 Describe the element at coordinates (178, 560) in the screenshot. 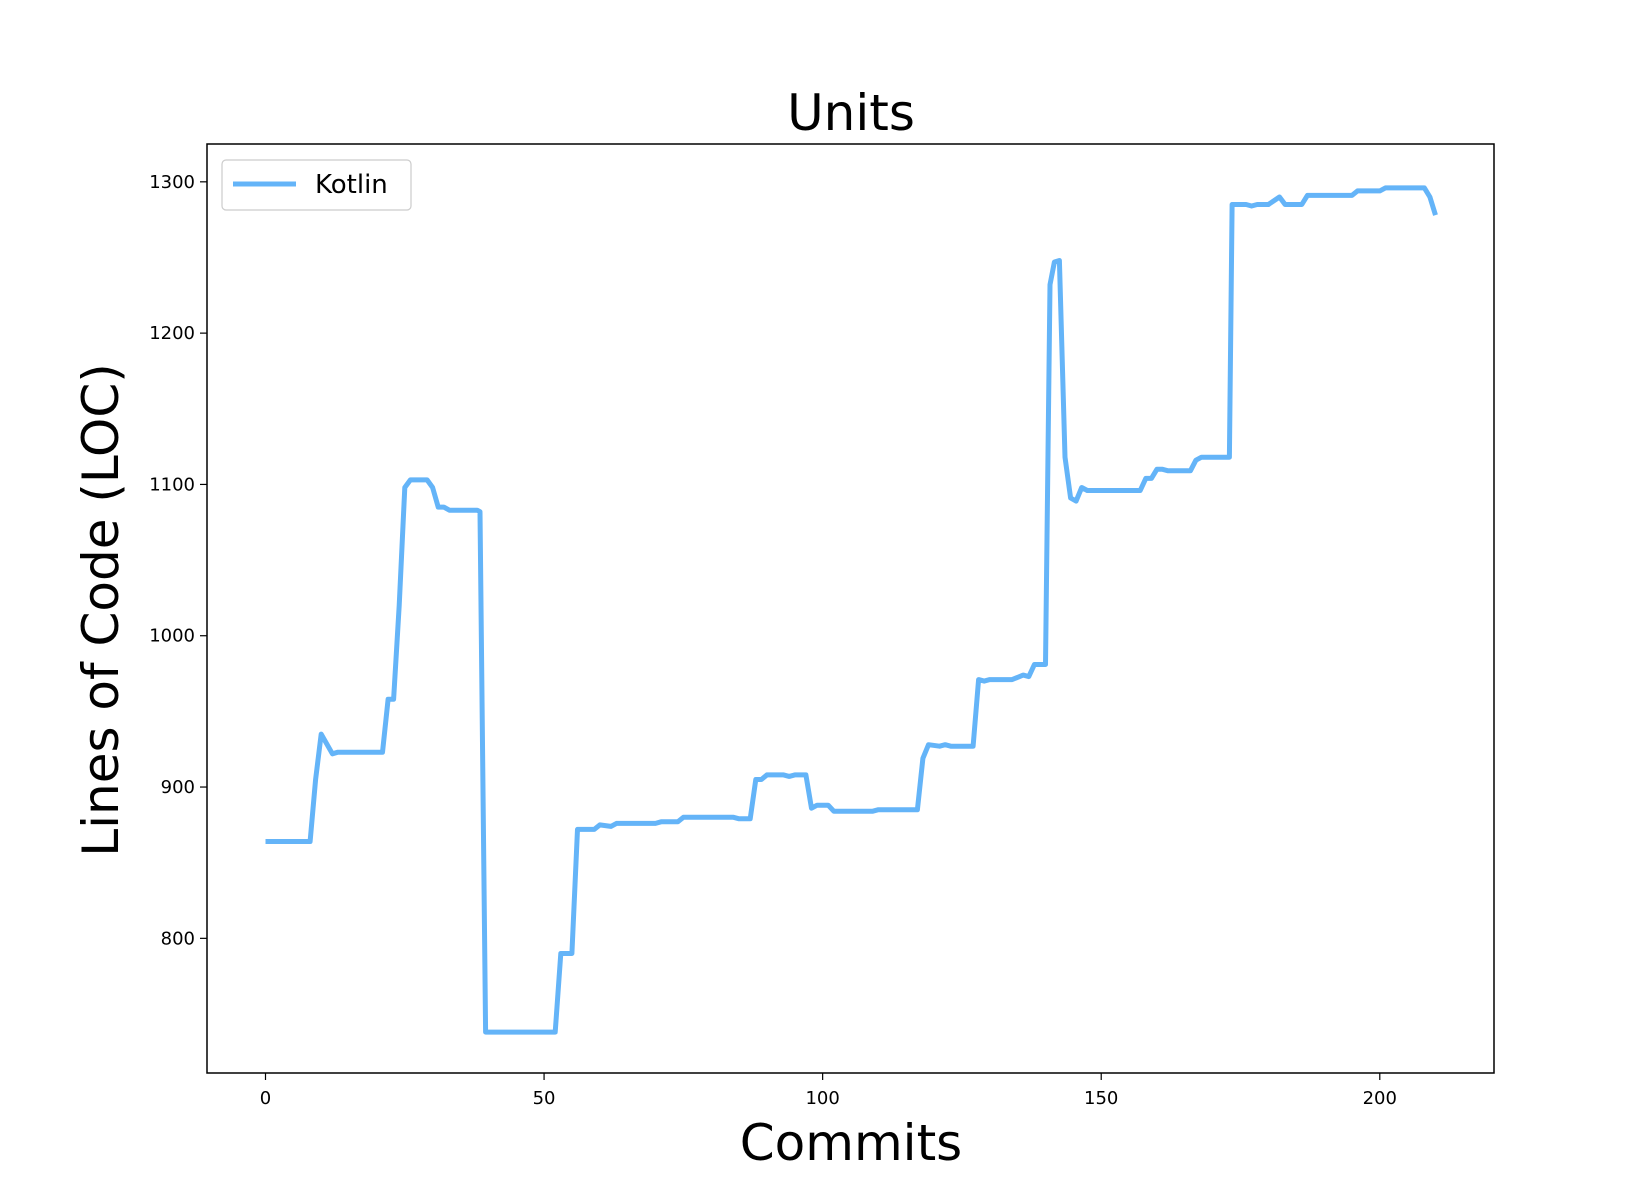

I see `y-axis: 800 900 1000 1100 1200 1300` at that location.